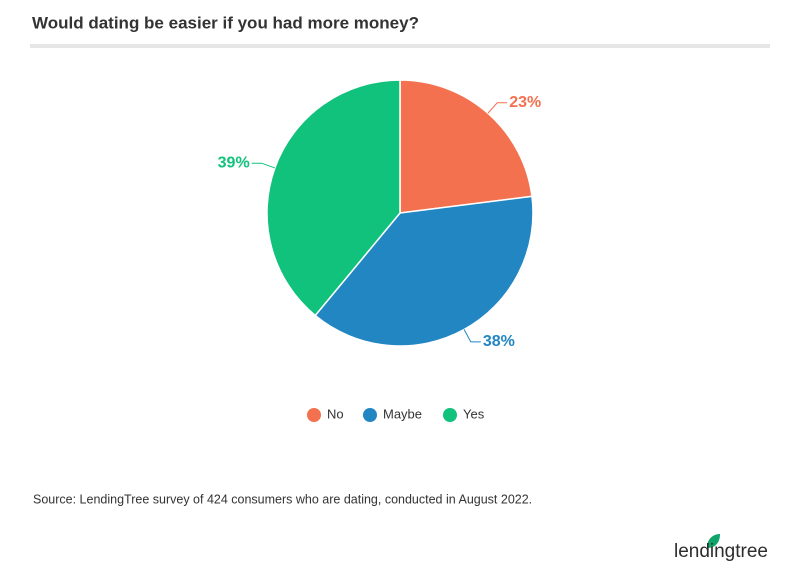 The image size is (800, 579). Describe the element at coordinates (335, 413) in the screenshot. I see `legend-label: No` at that location.